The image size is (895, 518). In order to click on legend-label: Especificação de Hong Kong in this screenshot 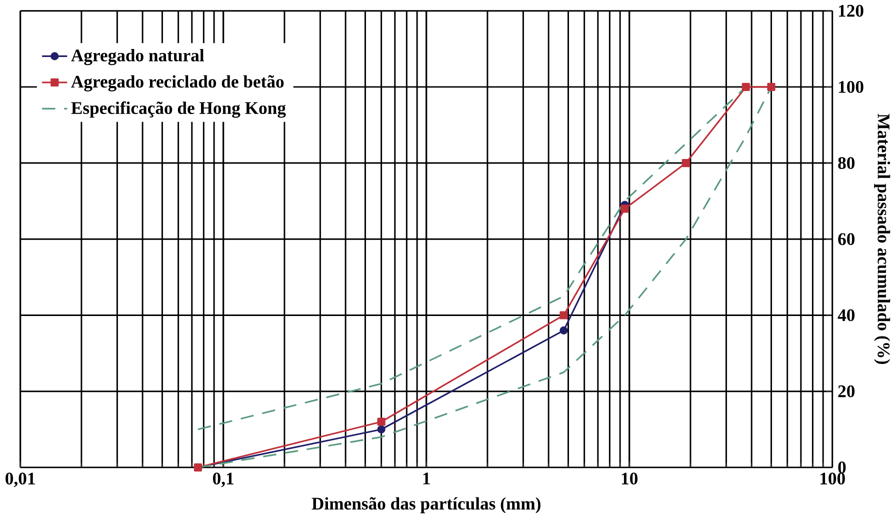, I will do `click(178, 109)`.